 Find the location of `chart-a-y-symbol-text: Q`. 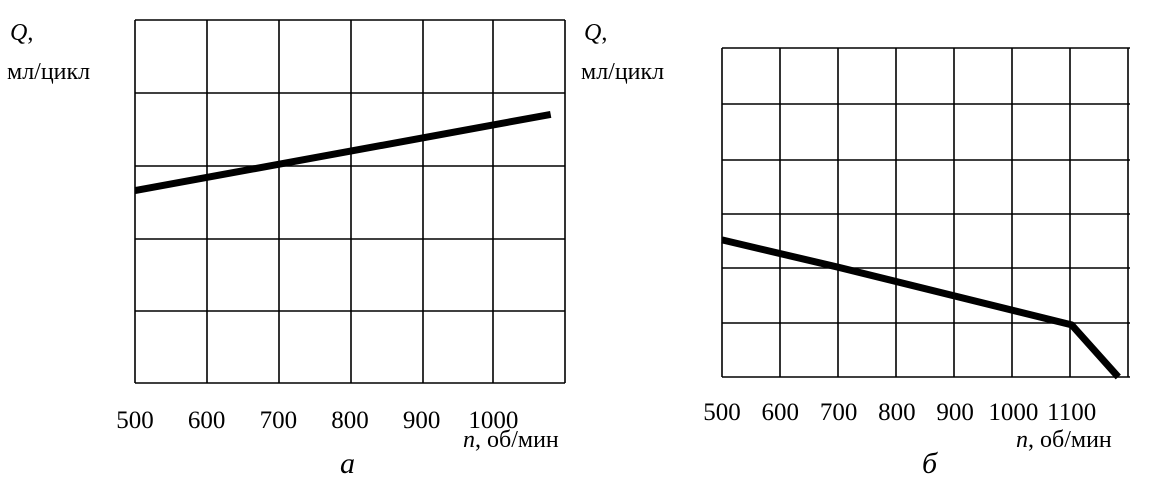

chart-a-y-symbol-text: Q is located at coordinates (18, 33).